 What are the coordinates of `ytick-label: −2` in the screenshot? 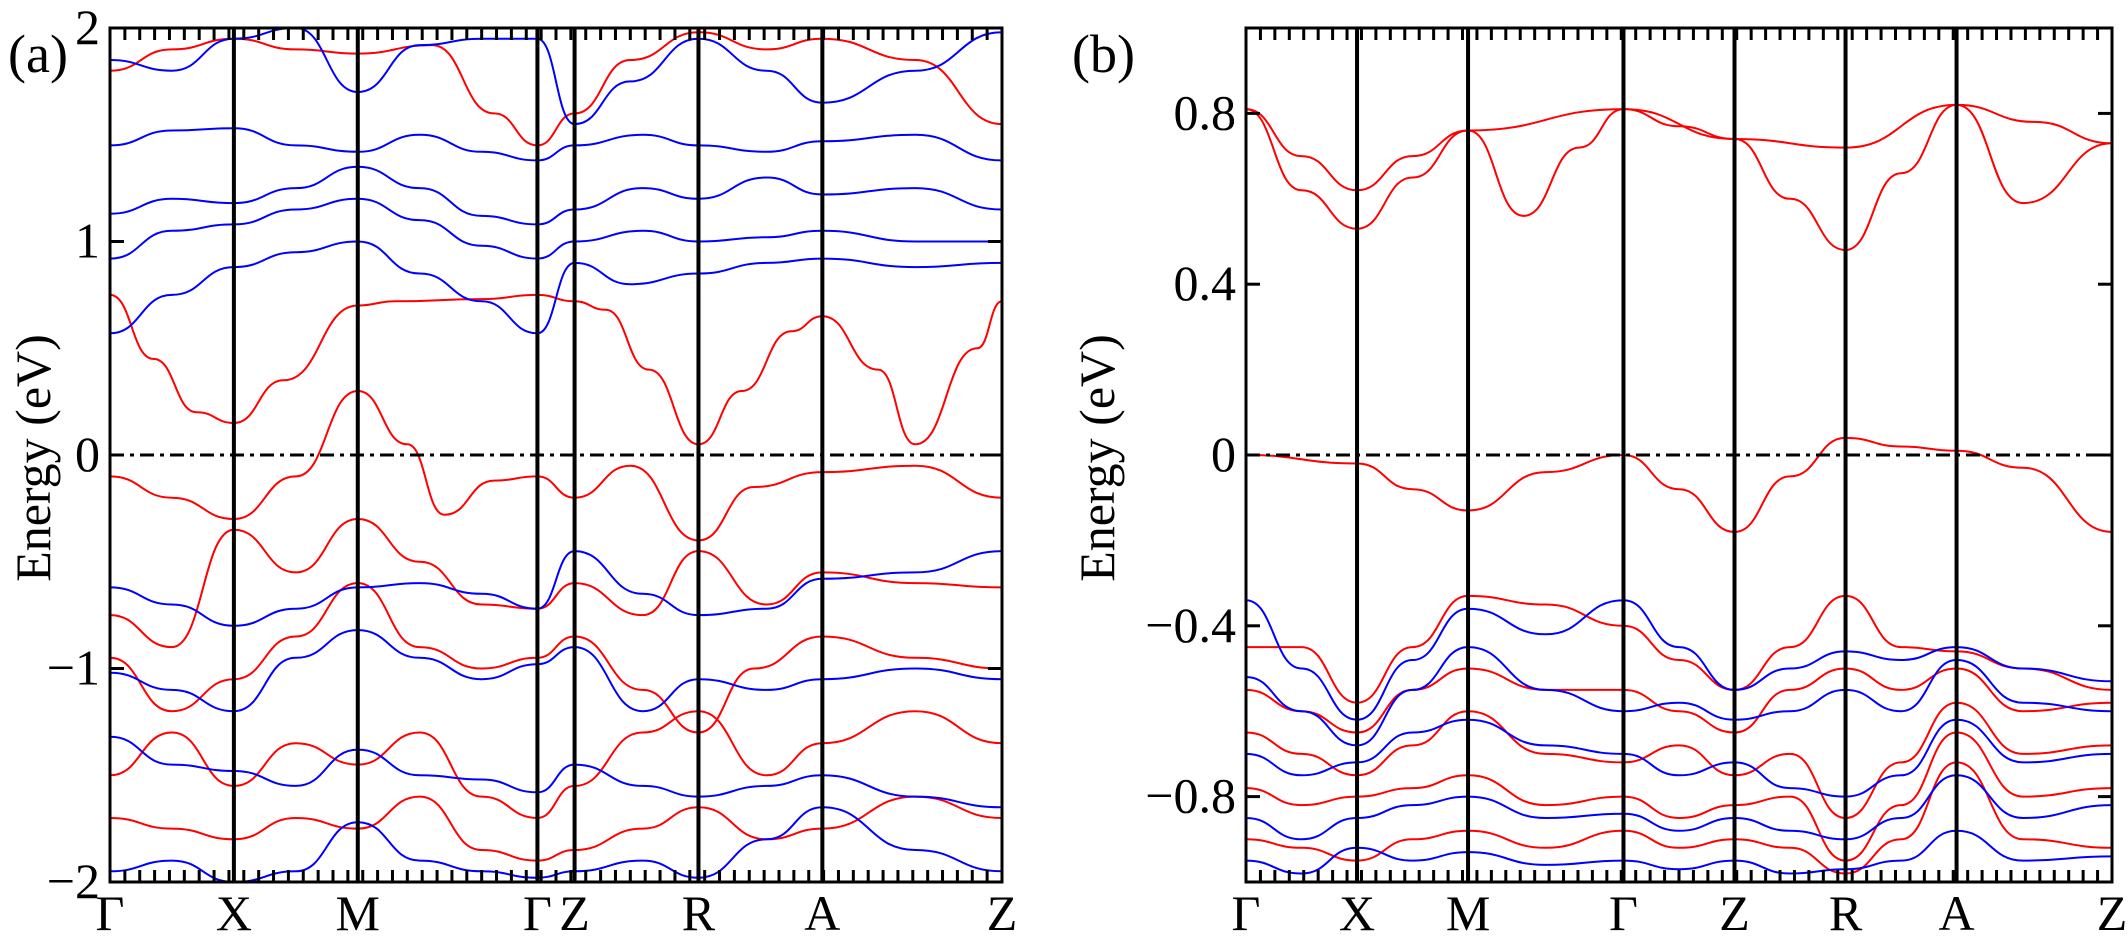 It's located at (73, 881).